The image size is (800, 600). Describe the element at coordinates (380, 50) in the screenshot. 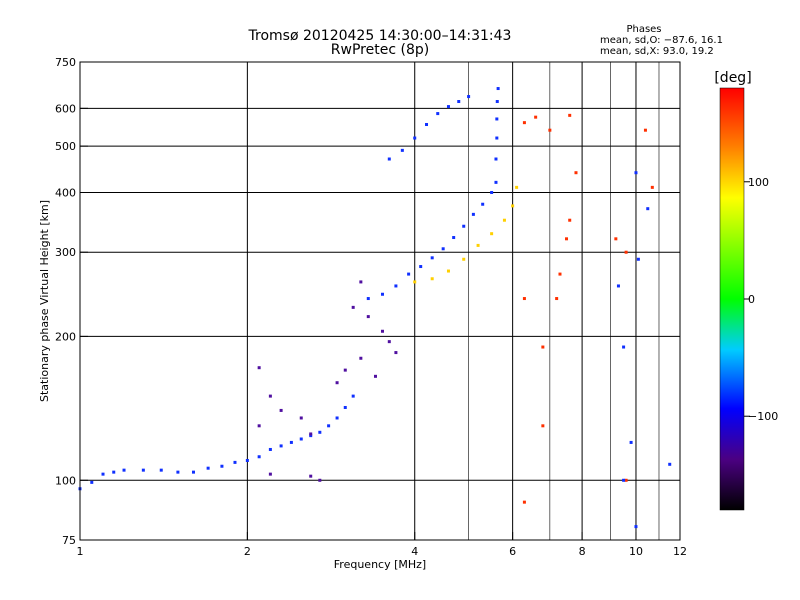

I see `chart-subtitle: RwPretec (8p)` at that location.